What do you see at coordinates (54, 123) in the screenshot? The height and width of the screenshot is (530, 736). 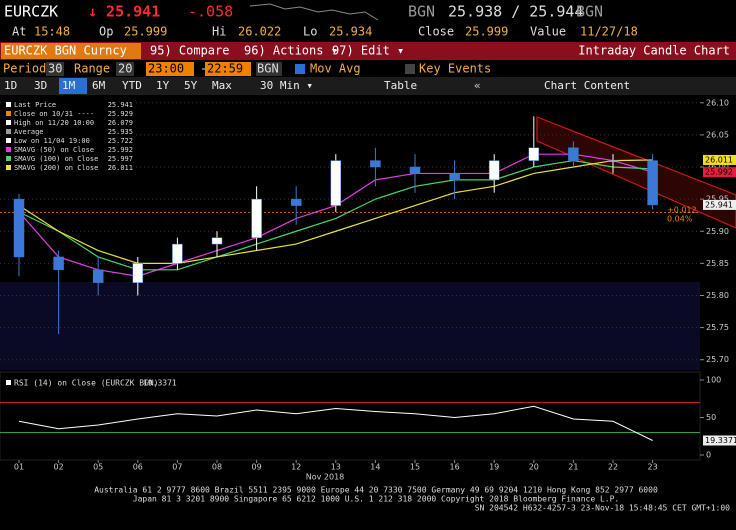 I see `legend-label: High on 11/20 10:00` at bounding box center [54, 123].